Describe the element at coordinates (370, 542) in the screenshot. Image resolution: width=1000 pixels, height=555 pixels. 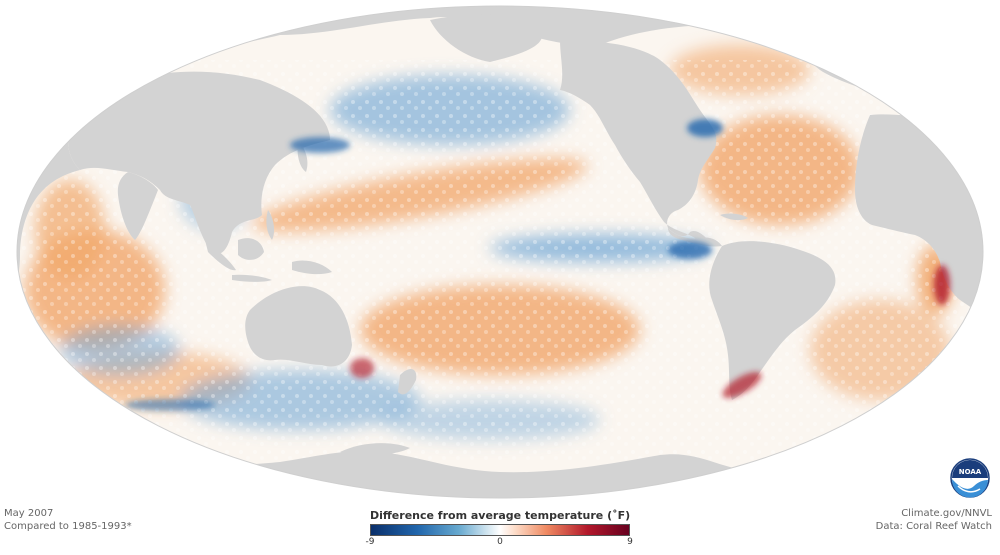
I see `legend-min-label: -9` at that location.